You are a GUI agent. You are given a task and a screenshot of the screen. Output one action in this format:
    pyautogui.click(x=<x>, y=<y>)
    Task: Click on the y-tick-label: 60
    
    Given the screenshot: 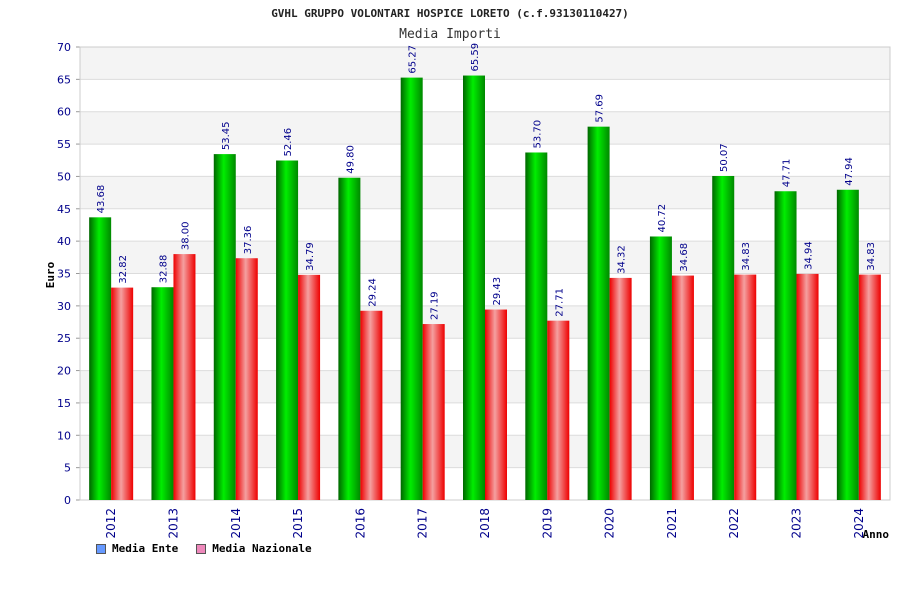 What is the action you would take?
    pyautogui.click(x=64, y=112)
    